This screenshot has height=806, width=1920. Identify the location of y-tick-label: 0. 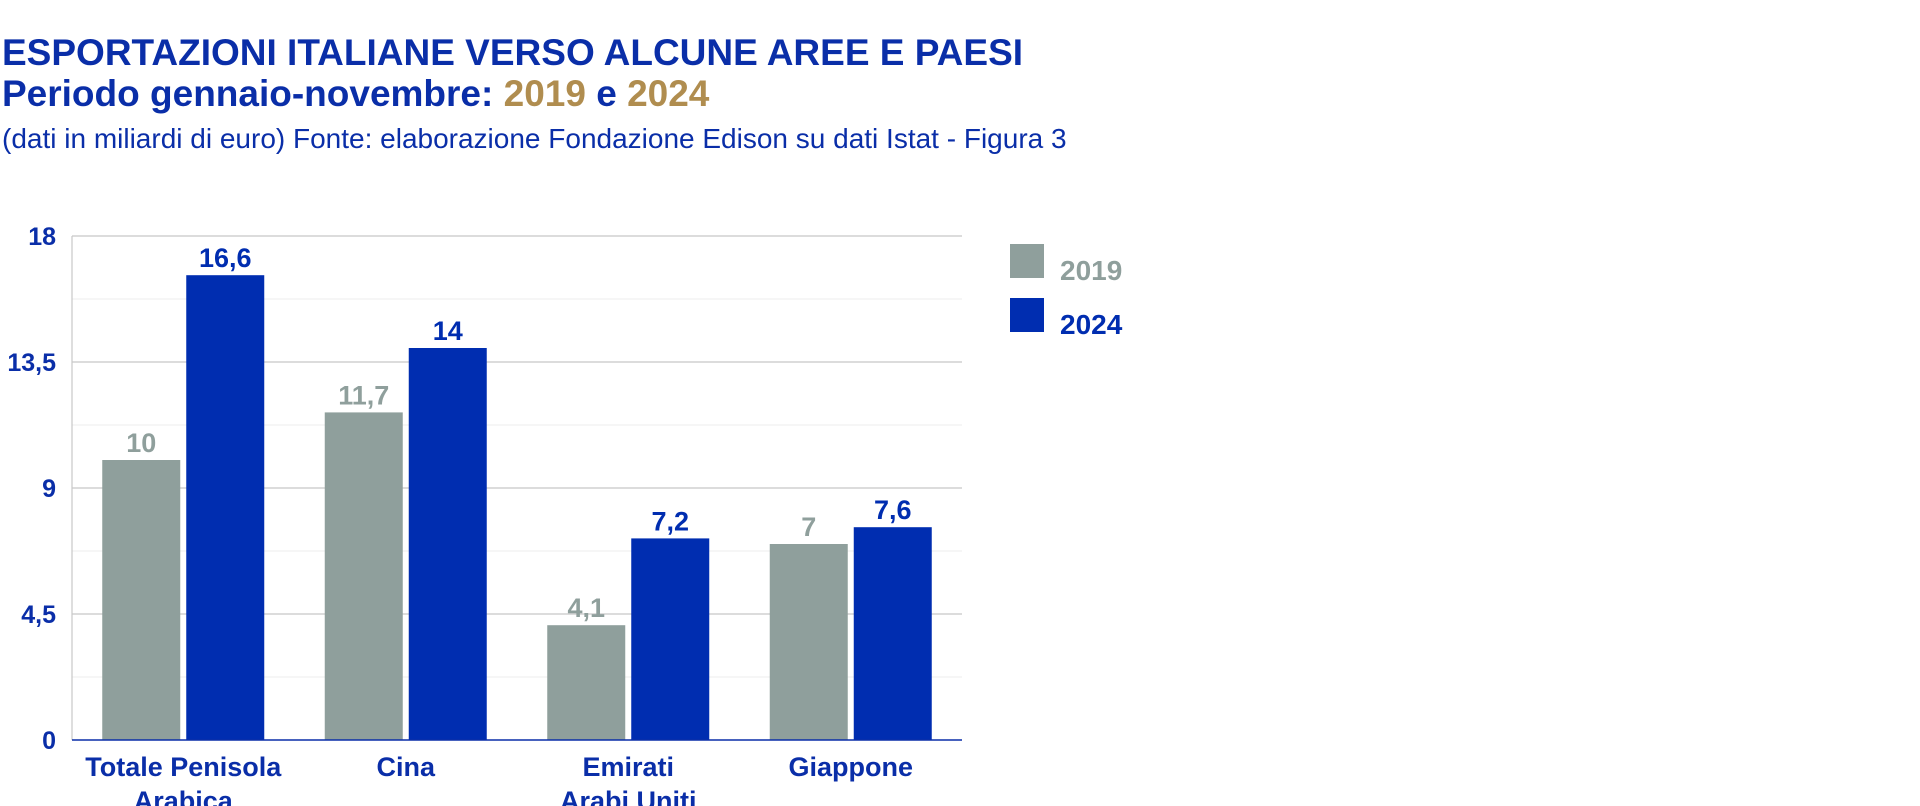
(49, 741).